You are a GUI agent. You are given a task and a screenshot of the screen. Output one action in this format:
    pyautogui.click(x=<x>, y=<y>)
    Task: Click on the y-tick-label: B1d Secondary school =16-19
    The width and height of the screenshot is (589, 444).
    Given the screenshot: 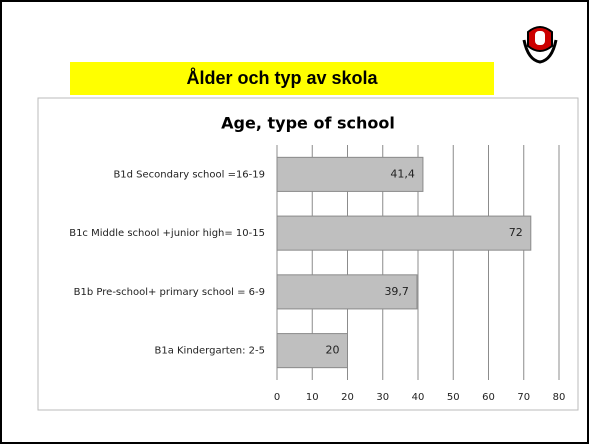 What is the action you would take?
    pyautogui.click(x=189, y=174)
    